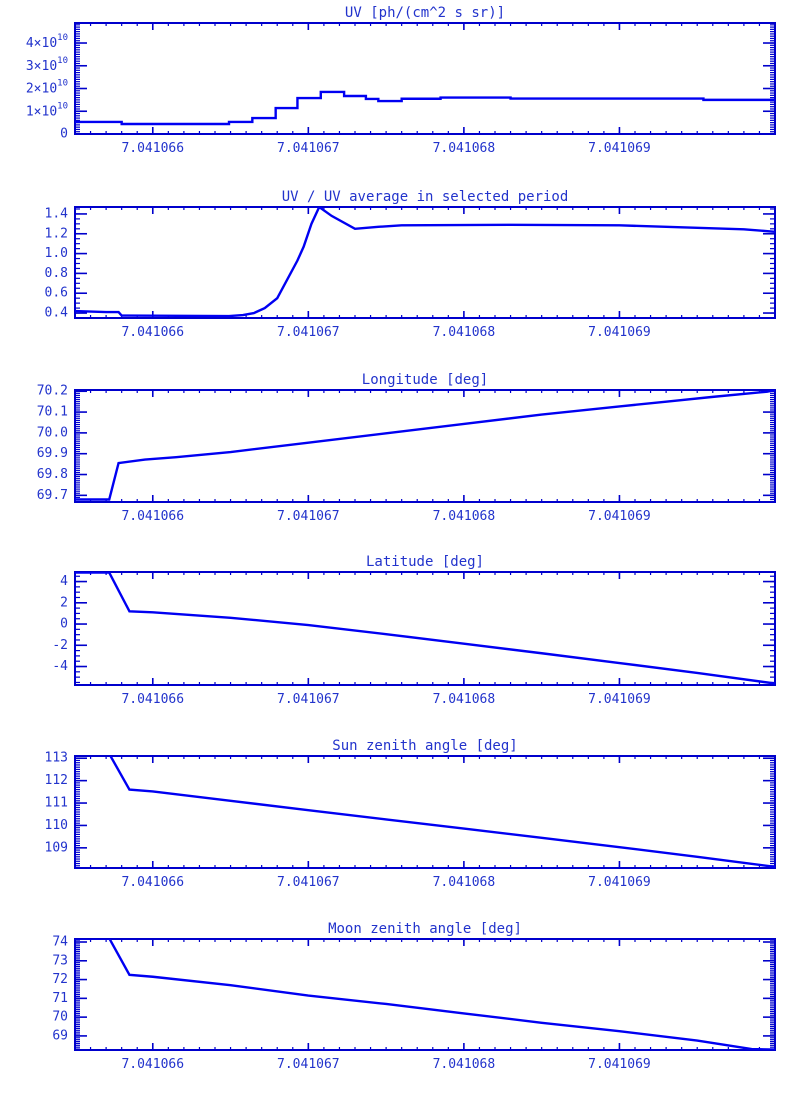  What do you see at coordinates (64, 581) in the screenshot?
I see `y-tick-label: 4` at bounding box center [64, 581].